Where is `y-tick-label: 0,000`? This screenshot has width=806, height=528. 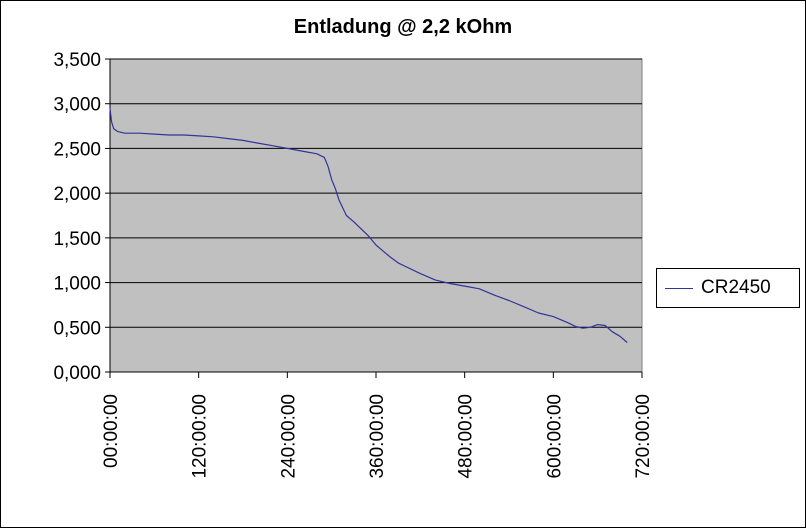 y-tick-label: 0,000 is located at coordinates (77, 373).